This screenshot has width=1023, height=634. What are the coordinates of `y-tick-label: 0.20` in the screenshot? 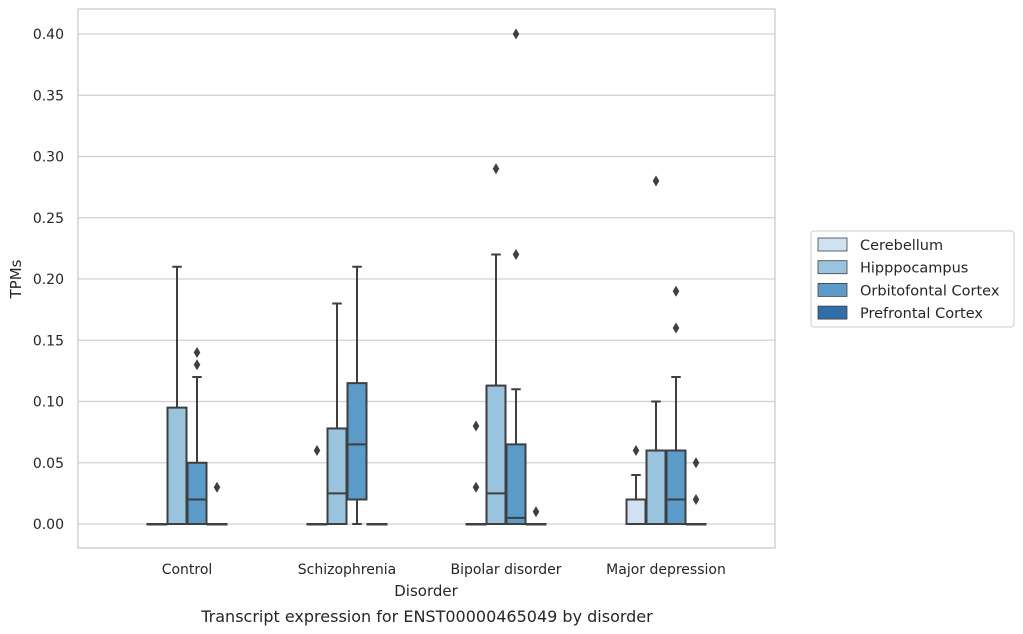 It's located at (48, 280).